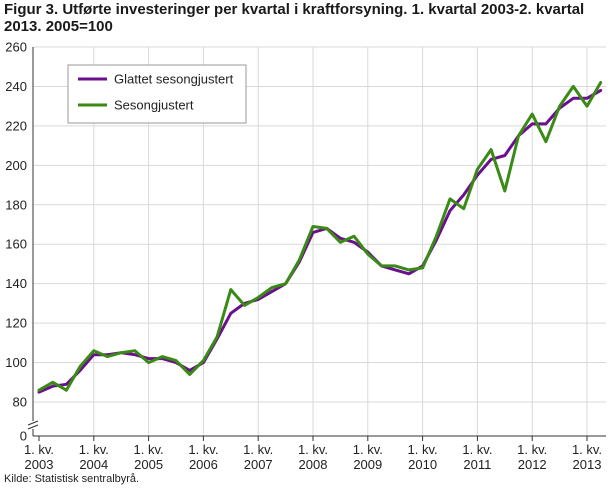 Image resolution: width=610 pixels, height=488 pixels. What do you see at coordinates (16, 204) in the screenshot?
I see `y-tick-label: 180` at bounding box center [16, 204].